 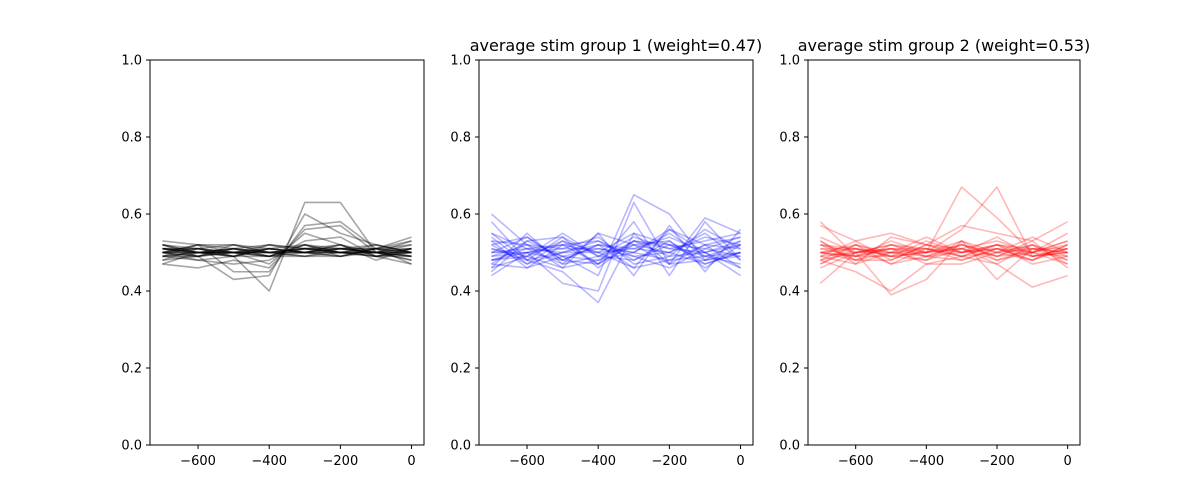 I want to click on panel-1-y-tick-label: 0.4, so click(x=131, y=292).